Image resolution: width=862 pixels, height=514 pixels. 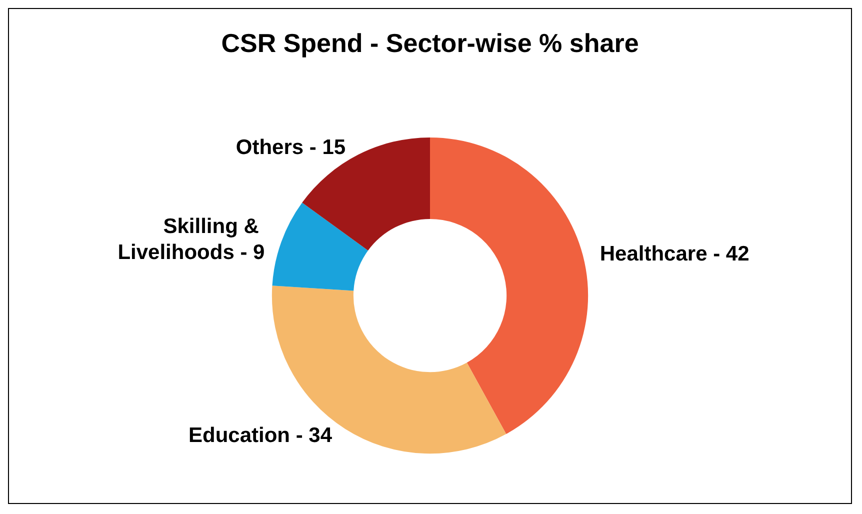 I want to click on slice-label: Healthcare - 42, so click(x=675, y=254).